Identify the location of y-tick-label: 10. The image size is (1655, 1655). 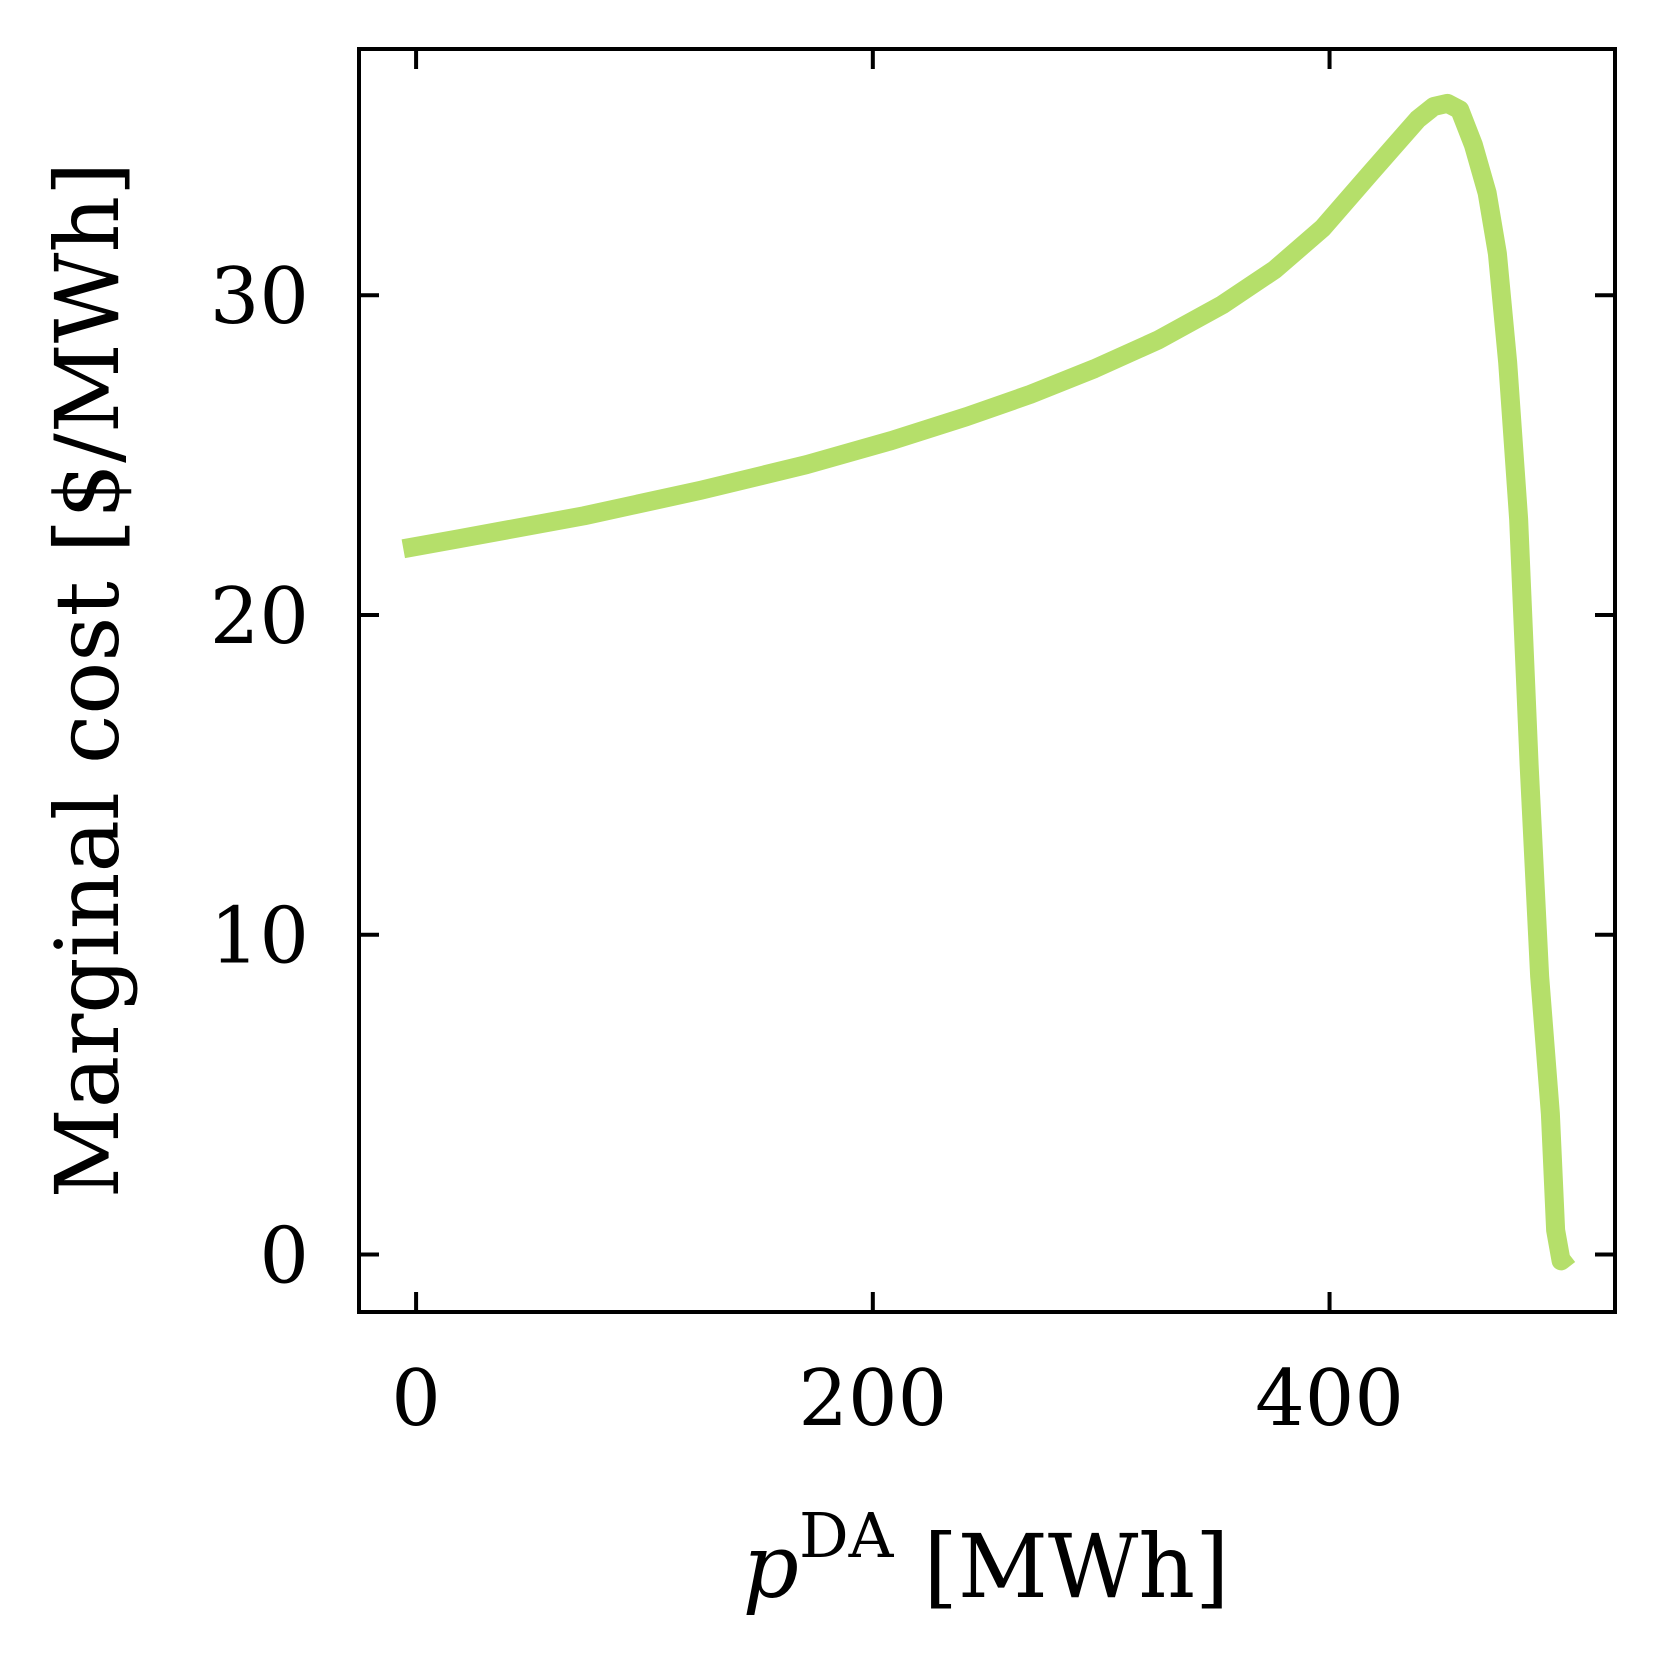
(259, 937).